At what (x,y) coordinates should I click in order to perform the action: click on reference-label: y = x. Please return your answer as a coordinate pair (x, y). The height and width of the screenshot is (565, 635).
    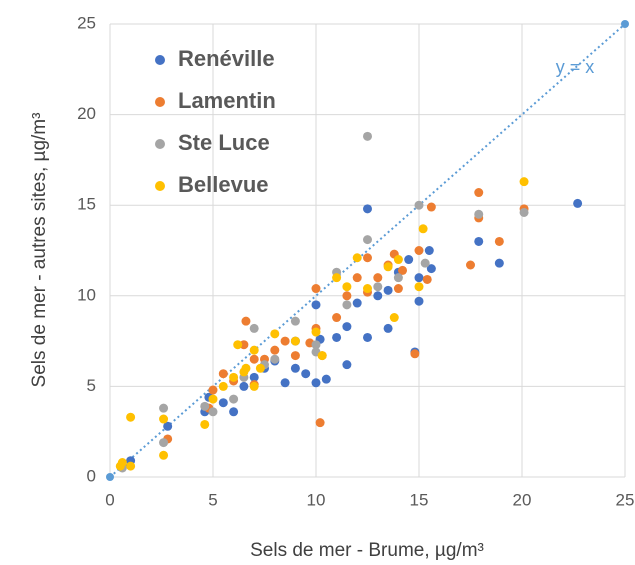
    Looking at the image, I should click on (575, 67).